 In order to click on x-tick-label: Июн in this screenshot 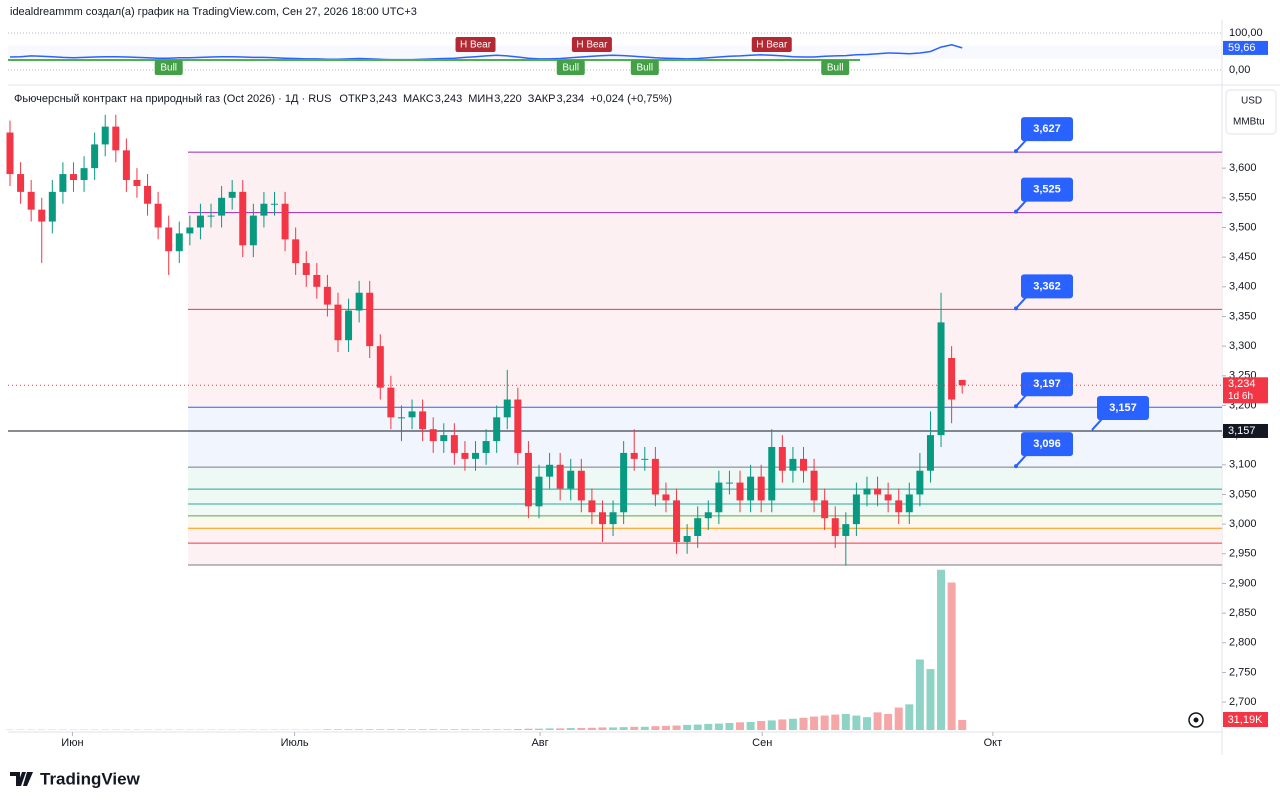, I will do `click(72, 743)`.